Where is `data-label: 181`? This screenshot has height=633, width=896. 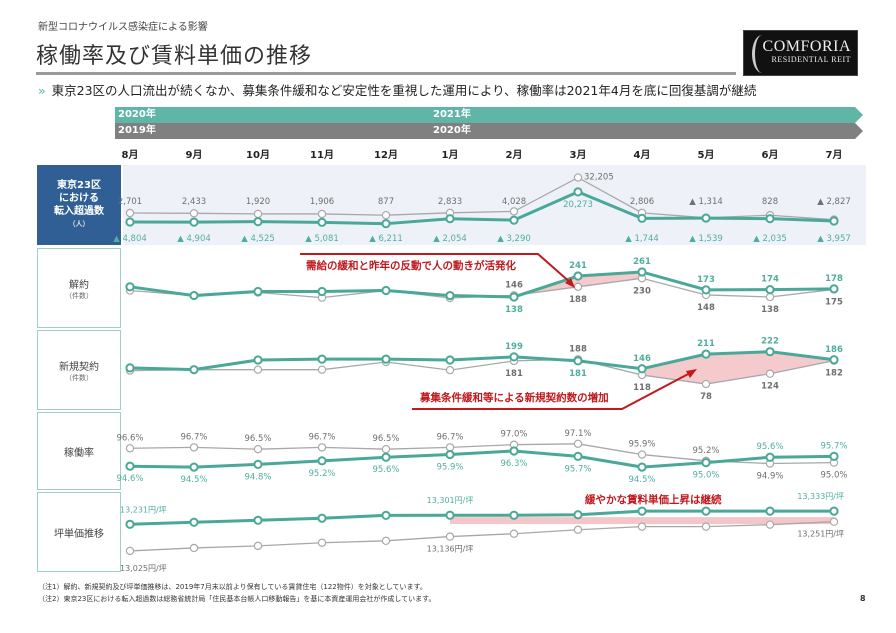 data-label: 181 is located at coordinates (514, 374).